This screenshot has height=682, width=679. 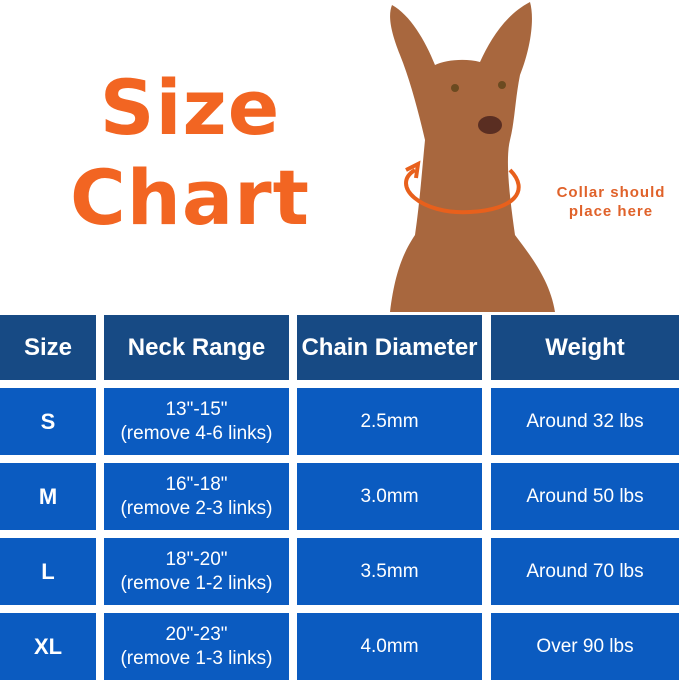 What do you see at coordinates (585, 347) in the screenshot?
I see `header-weight: Weight` at bounding box center [585, 347].